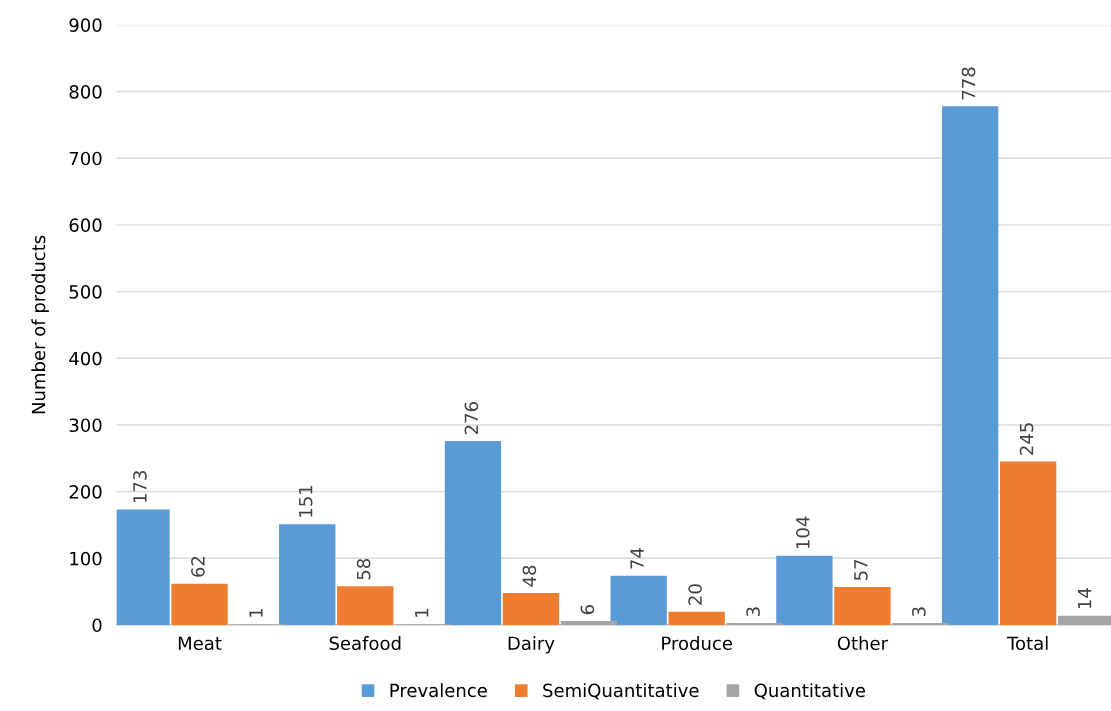 The image size is (1111, 711). Describe the element at coordinates (861, 570) in the screenshot. I see `data-label: 57` at that location.